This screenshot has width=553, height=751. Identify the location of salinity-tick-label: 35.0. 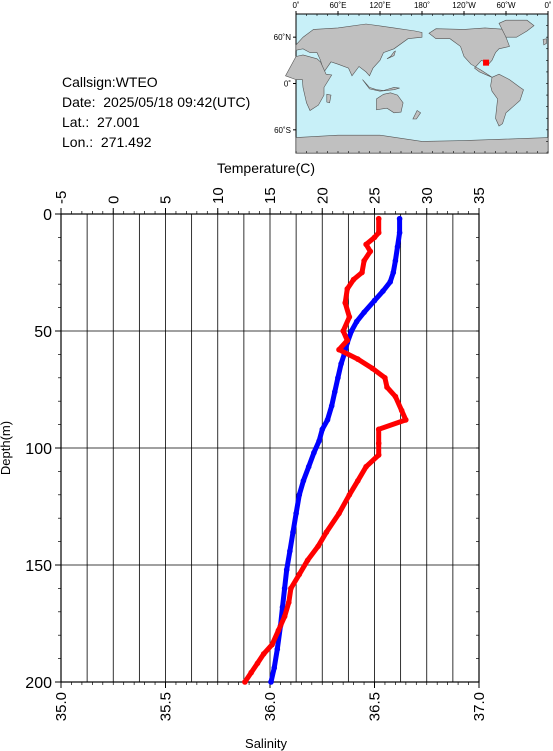
(61, 706).